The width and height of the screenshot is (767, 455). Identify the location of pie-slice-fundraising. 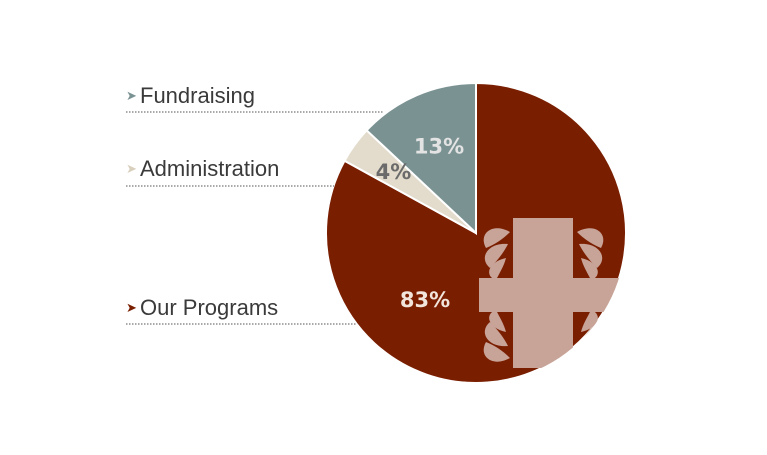
(421, 158).